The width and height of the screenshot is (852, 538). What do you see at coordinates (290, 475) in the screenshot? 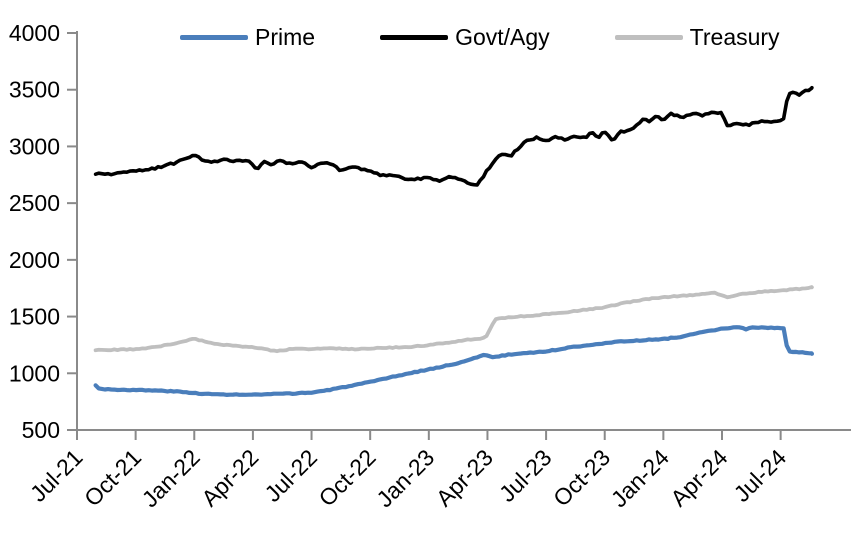
I see `x-tick-label: Jul-22` at bounding box center [290, 475].